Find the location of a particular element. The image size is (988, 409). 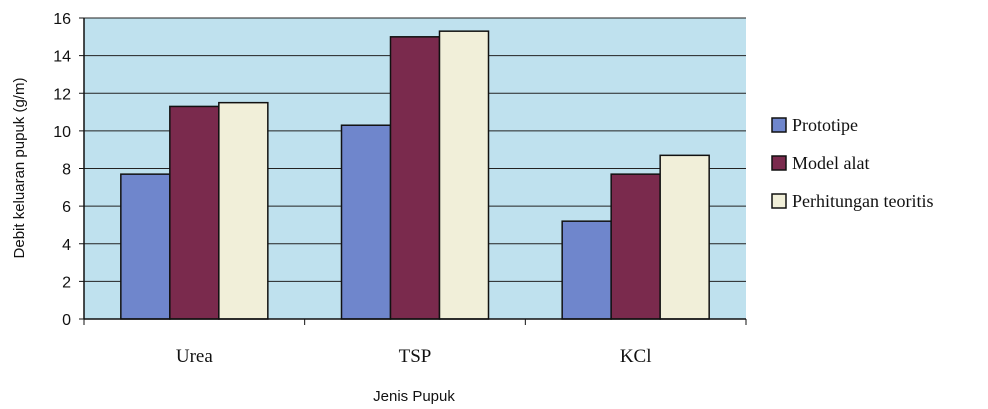

y-tick-label: 14 is located at coordinates (62, 57).